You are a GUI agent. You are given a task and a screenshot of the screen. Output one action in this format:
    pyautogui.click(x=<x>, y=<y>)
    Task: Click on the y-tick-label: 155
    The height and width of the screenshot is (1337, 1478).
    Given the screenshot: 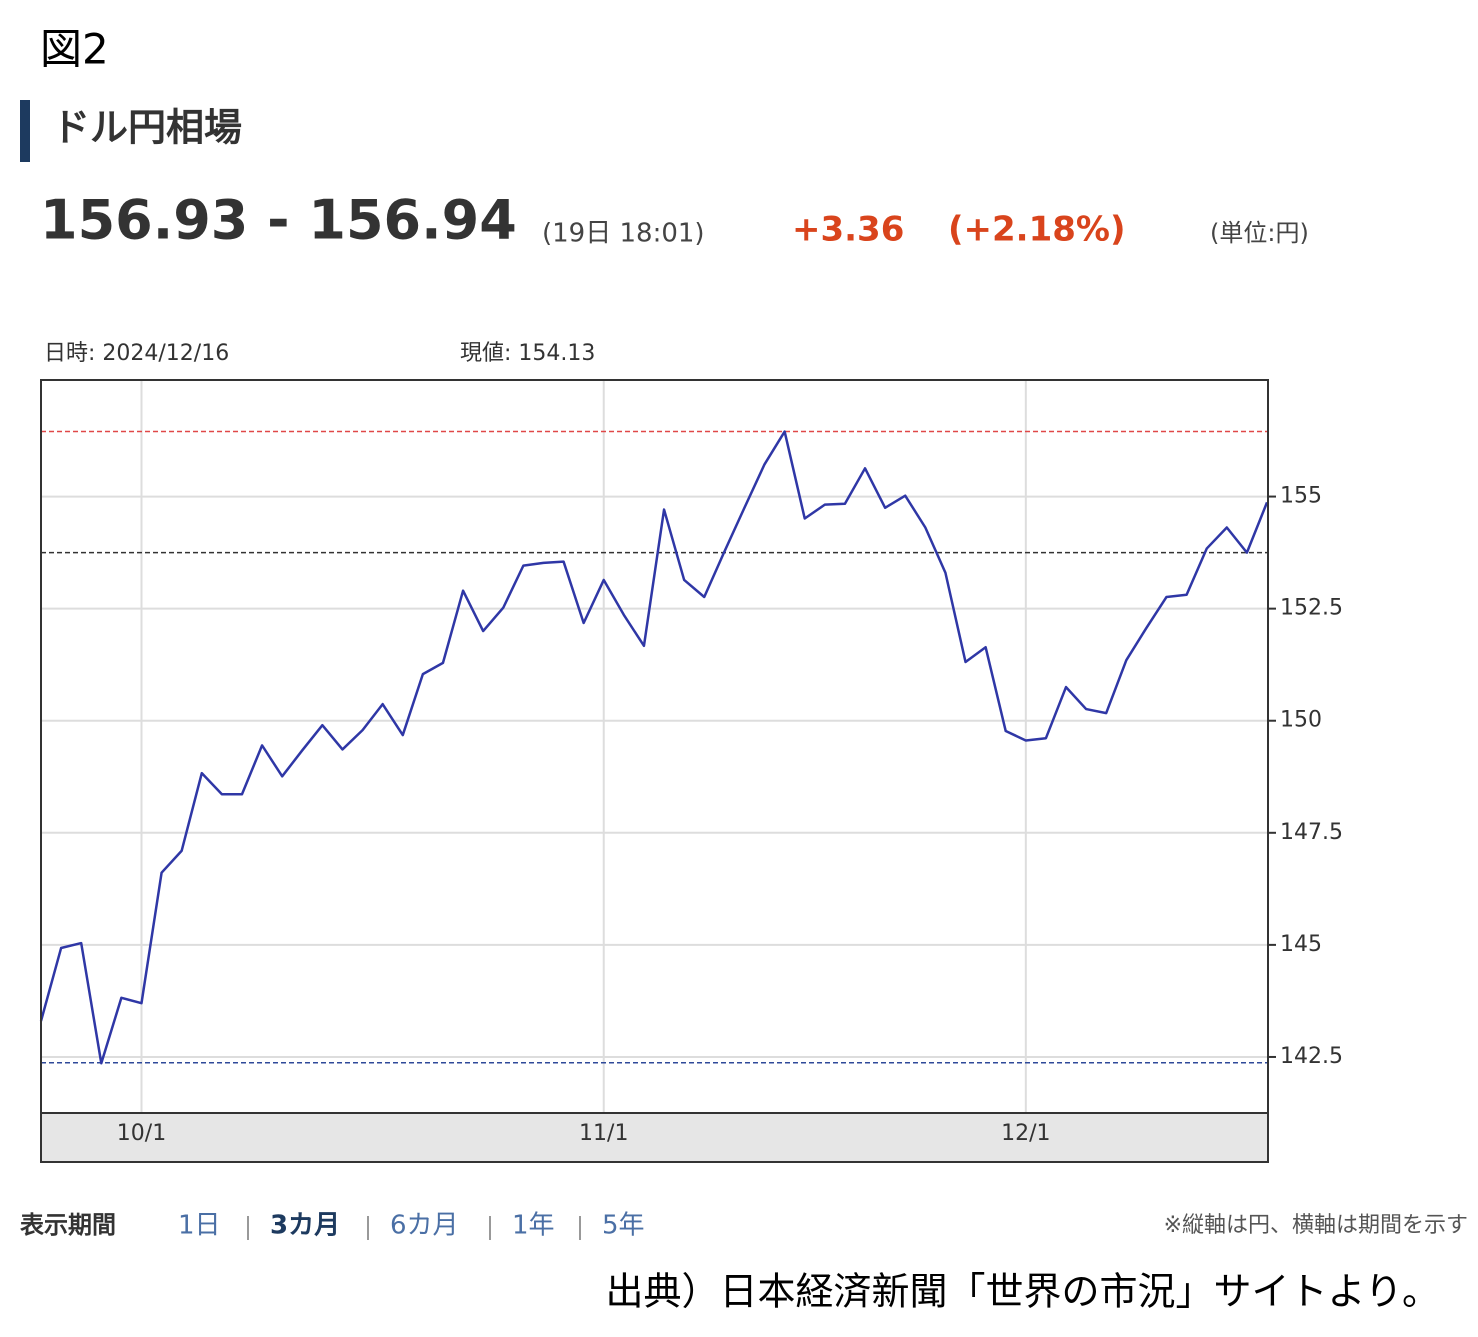 What is the action you would take?
    pyautogui.click(x=1301, y=496)
    